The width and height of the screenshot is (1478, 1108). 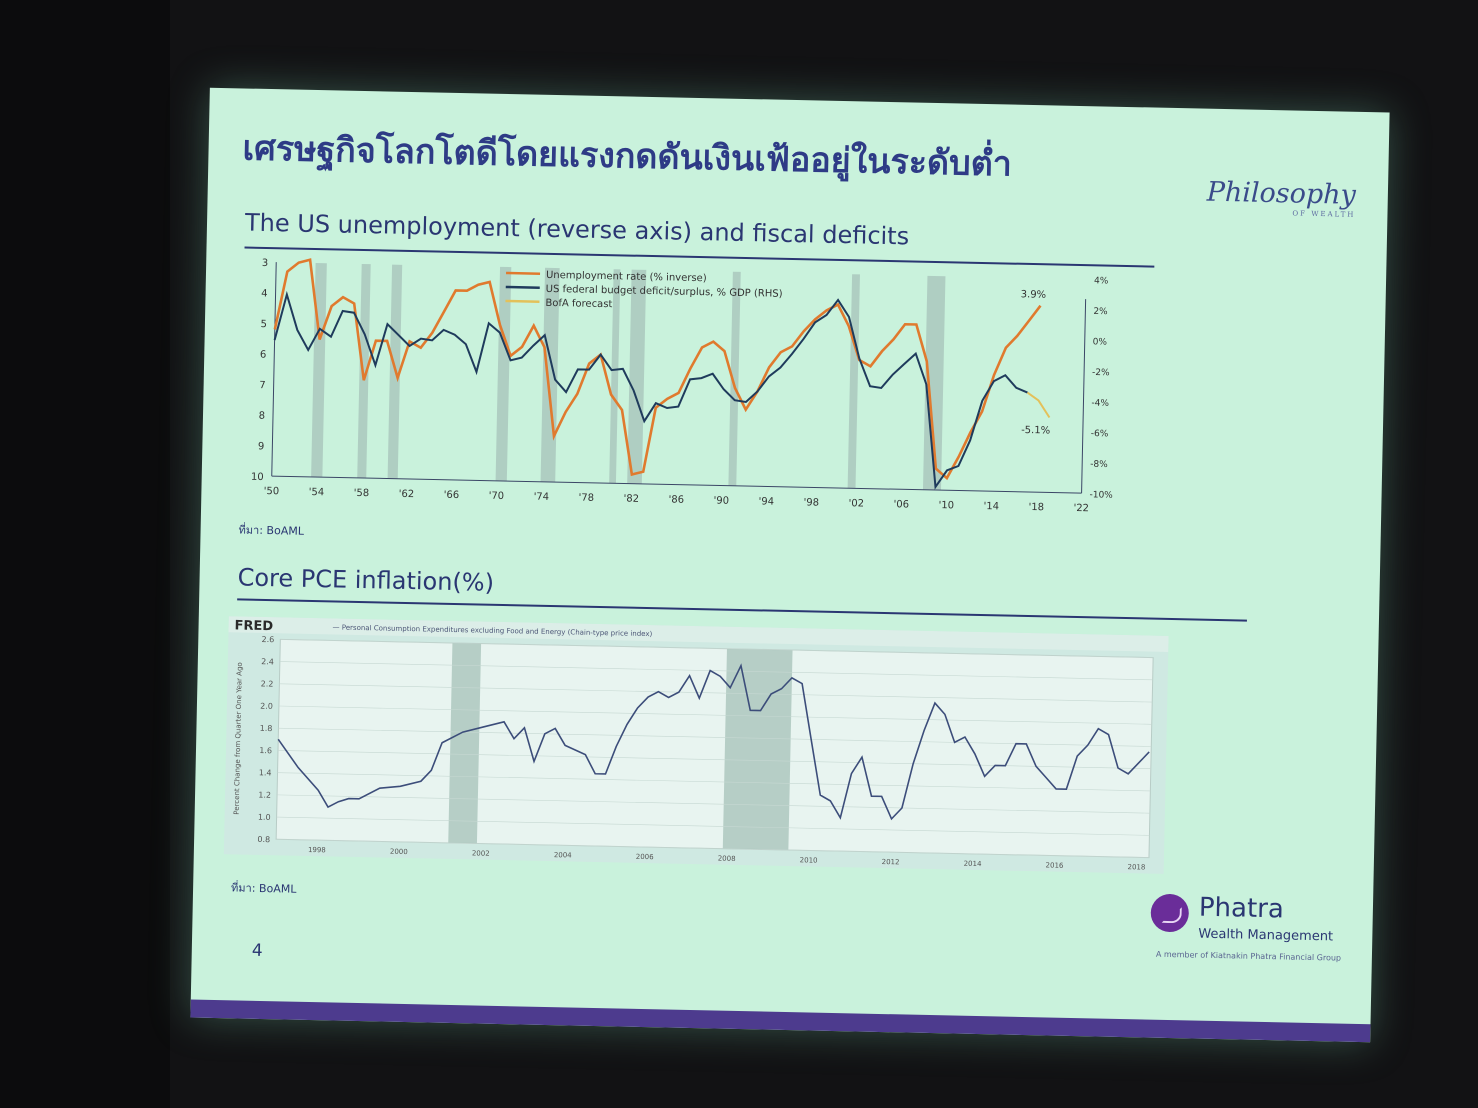 I want to click on y-left-tick-label: 10, so click(x=257, y=477).